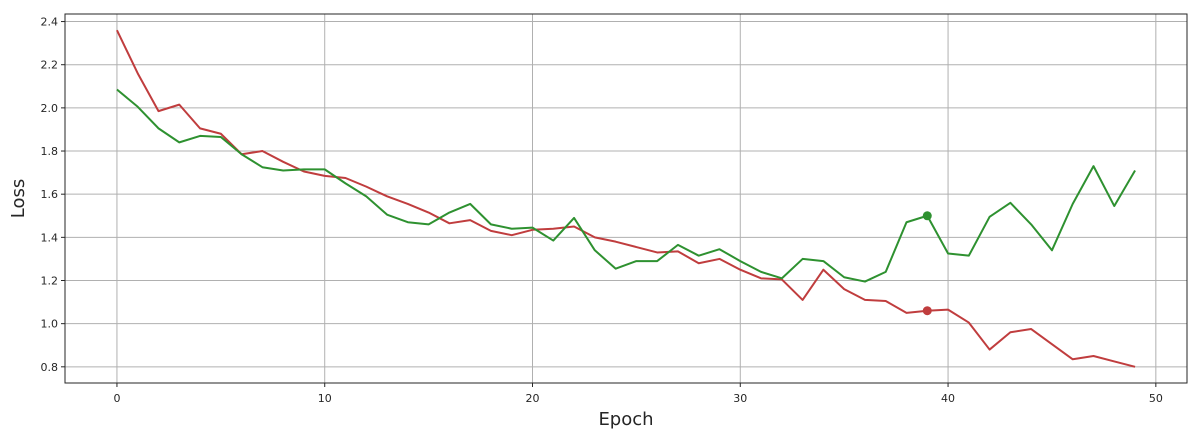 The height and width of the screenshot is (429, 1189). I want to click on y-tick-label: 1.2, so click(50, 281).